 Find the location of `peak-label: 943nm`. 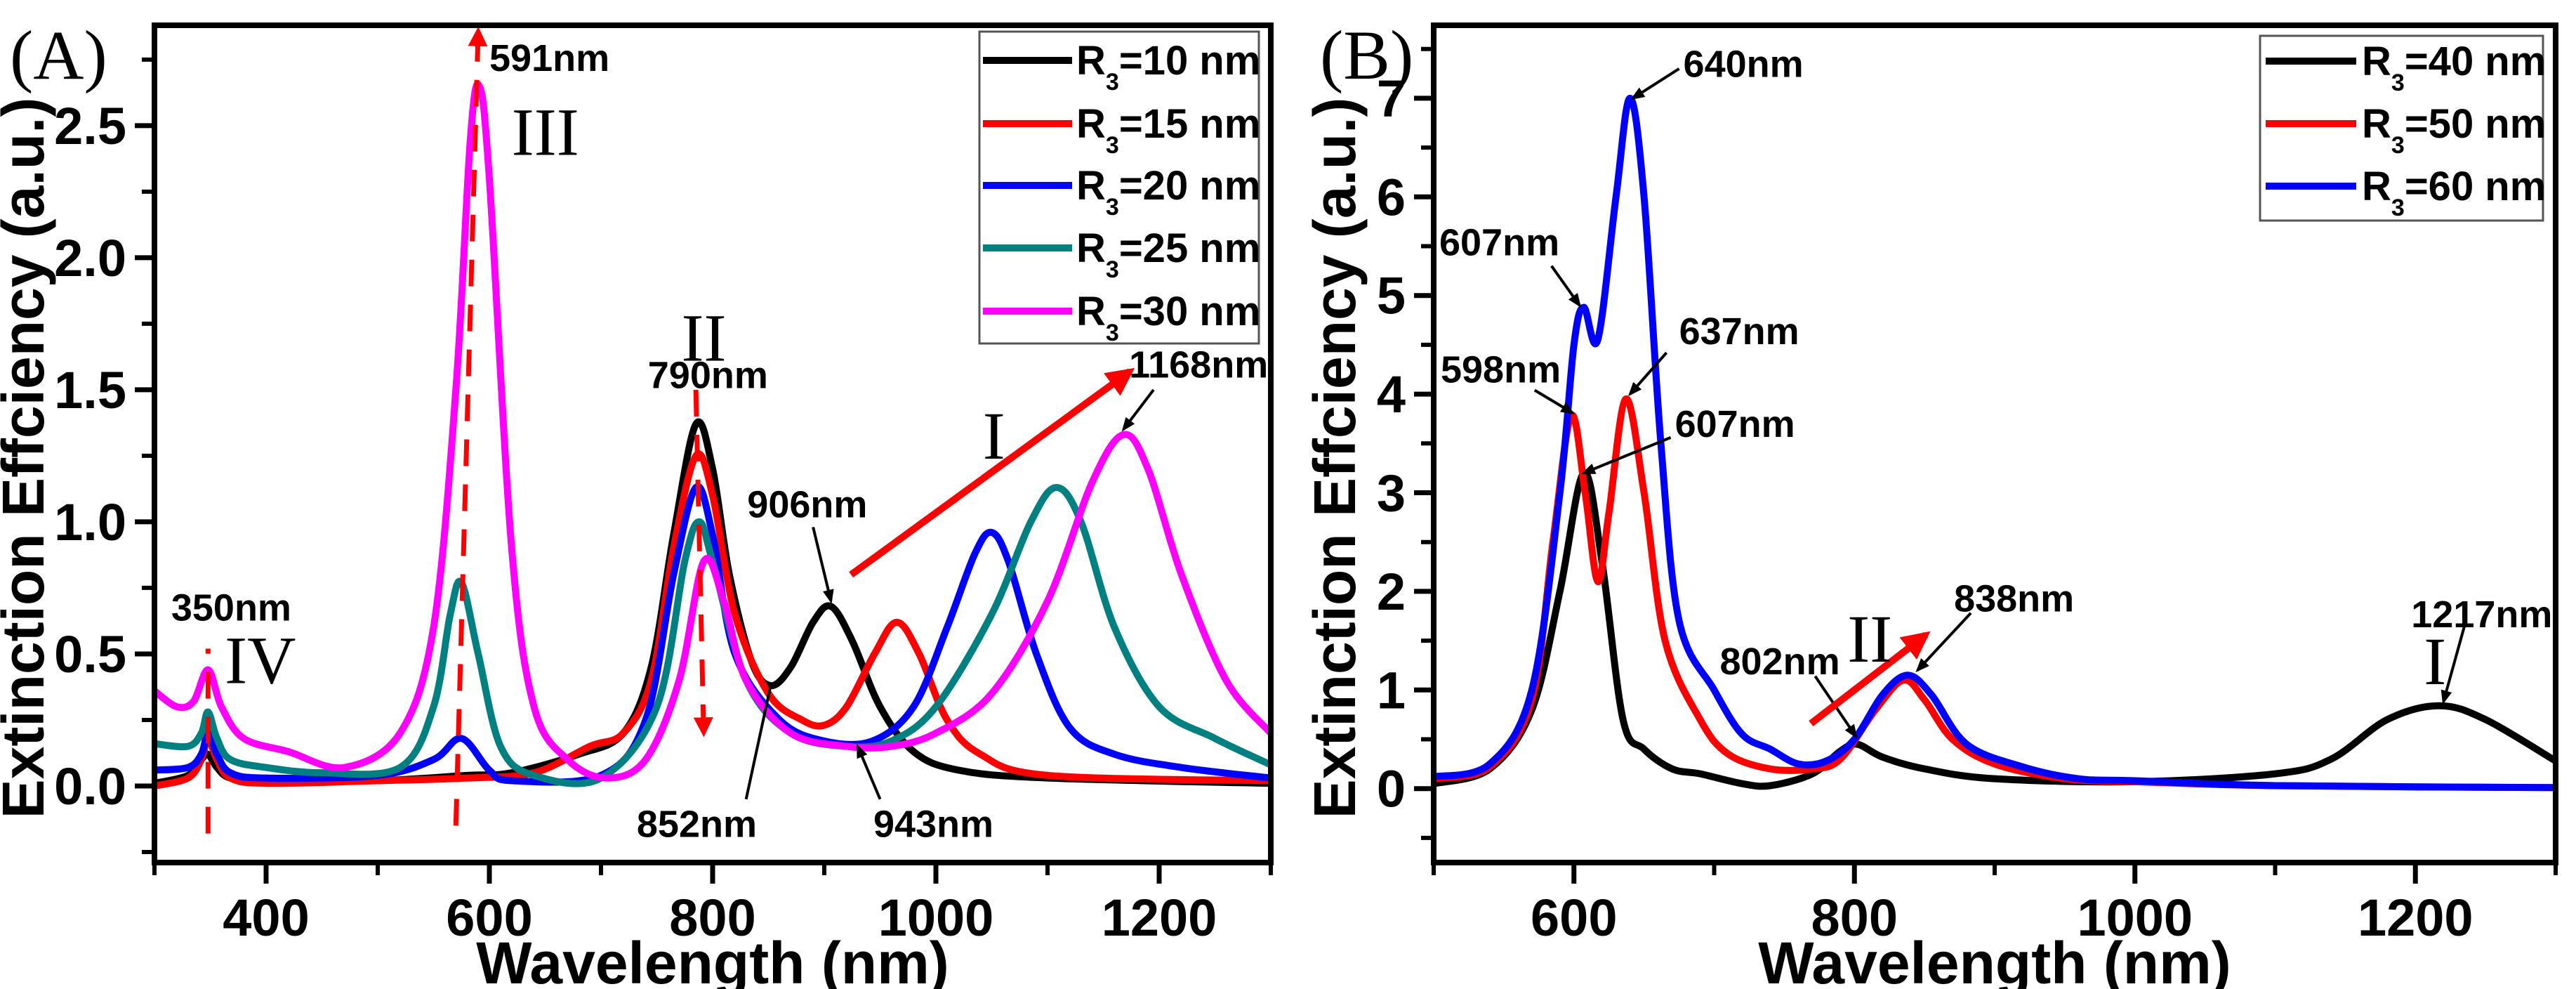

peak-label: 943nm is located at coordinates (933, 825).